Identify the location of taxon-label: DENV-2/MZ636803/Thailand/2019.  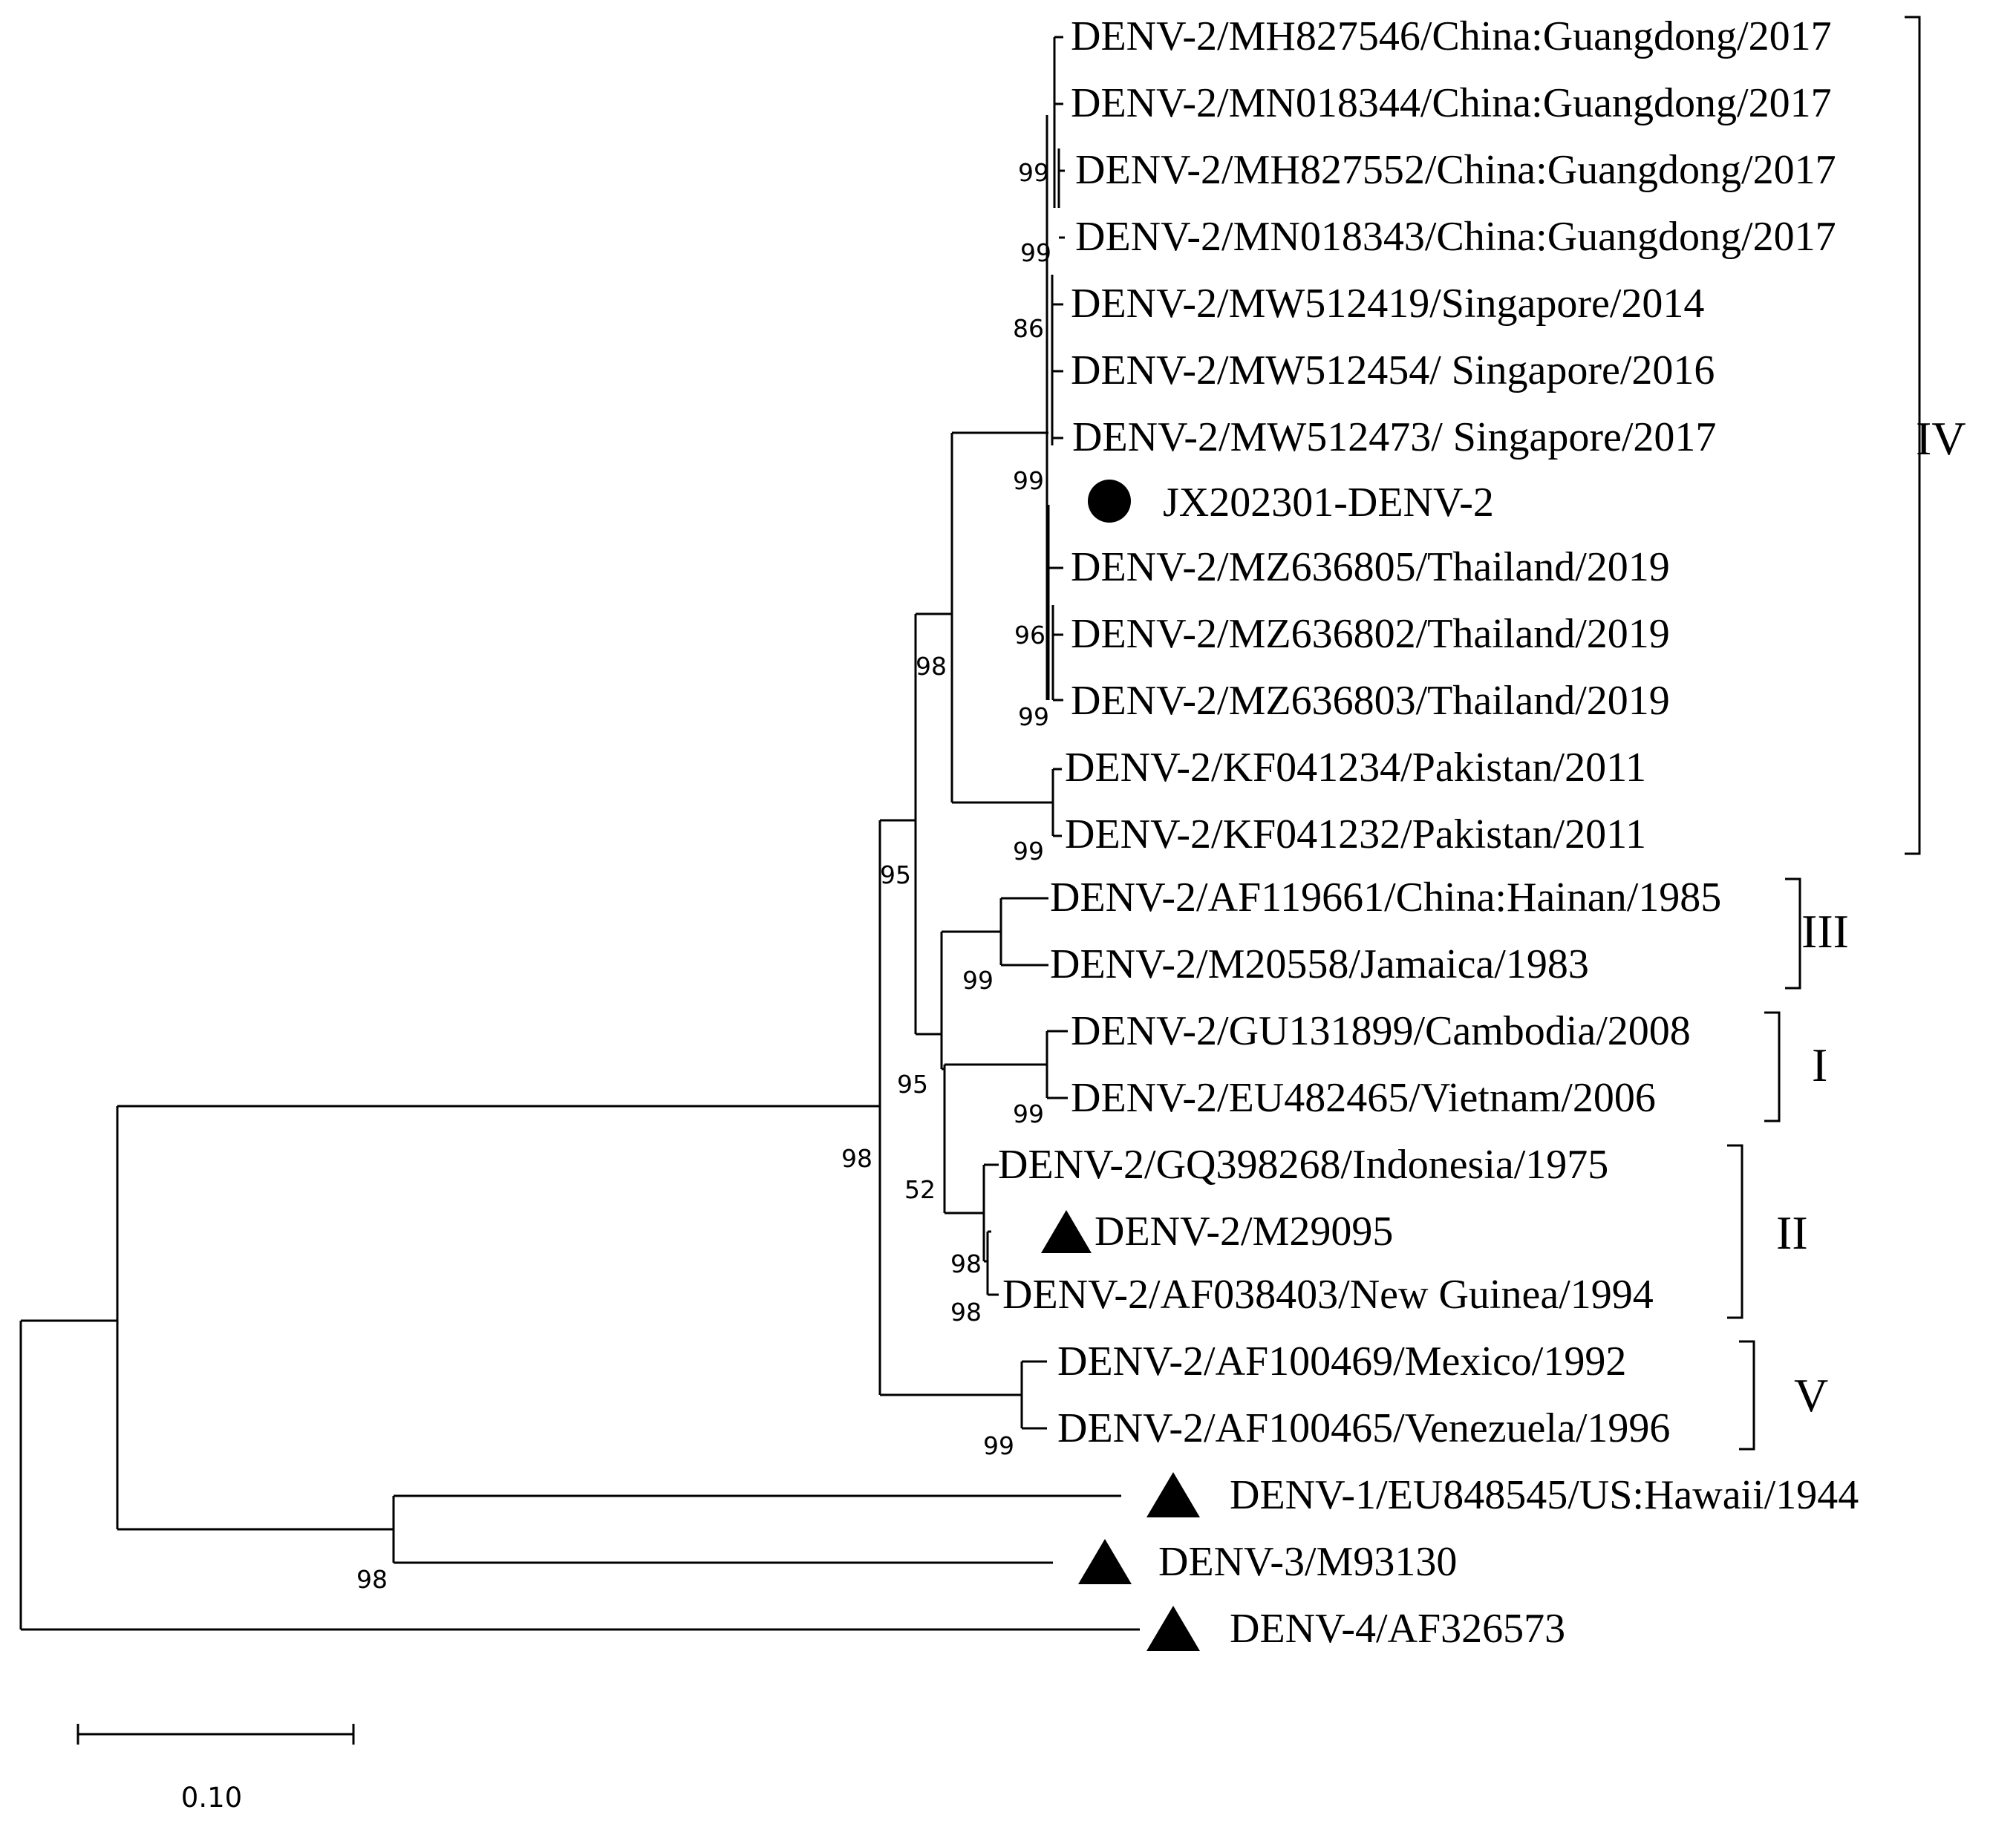
(1370, 701).